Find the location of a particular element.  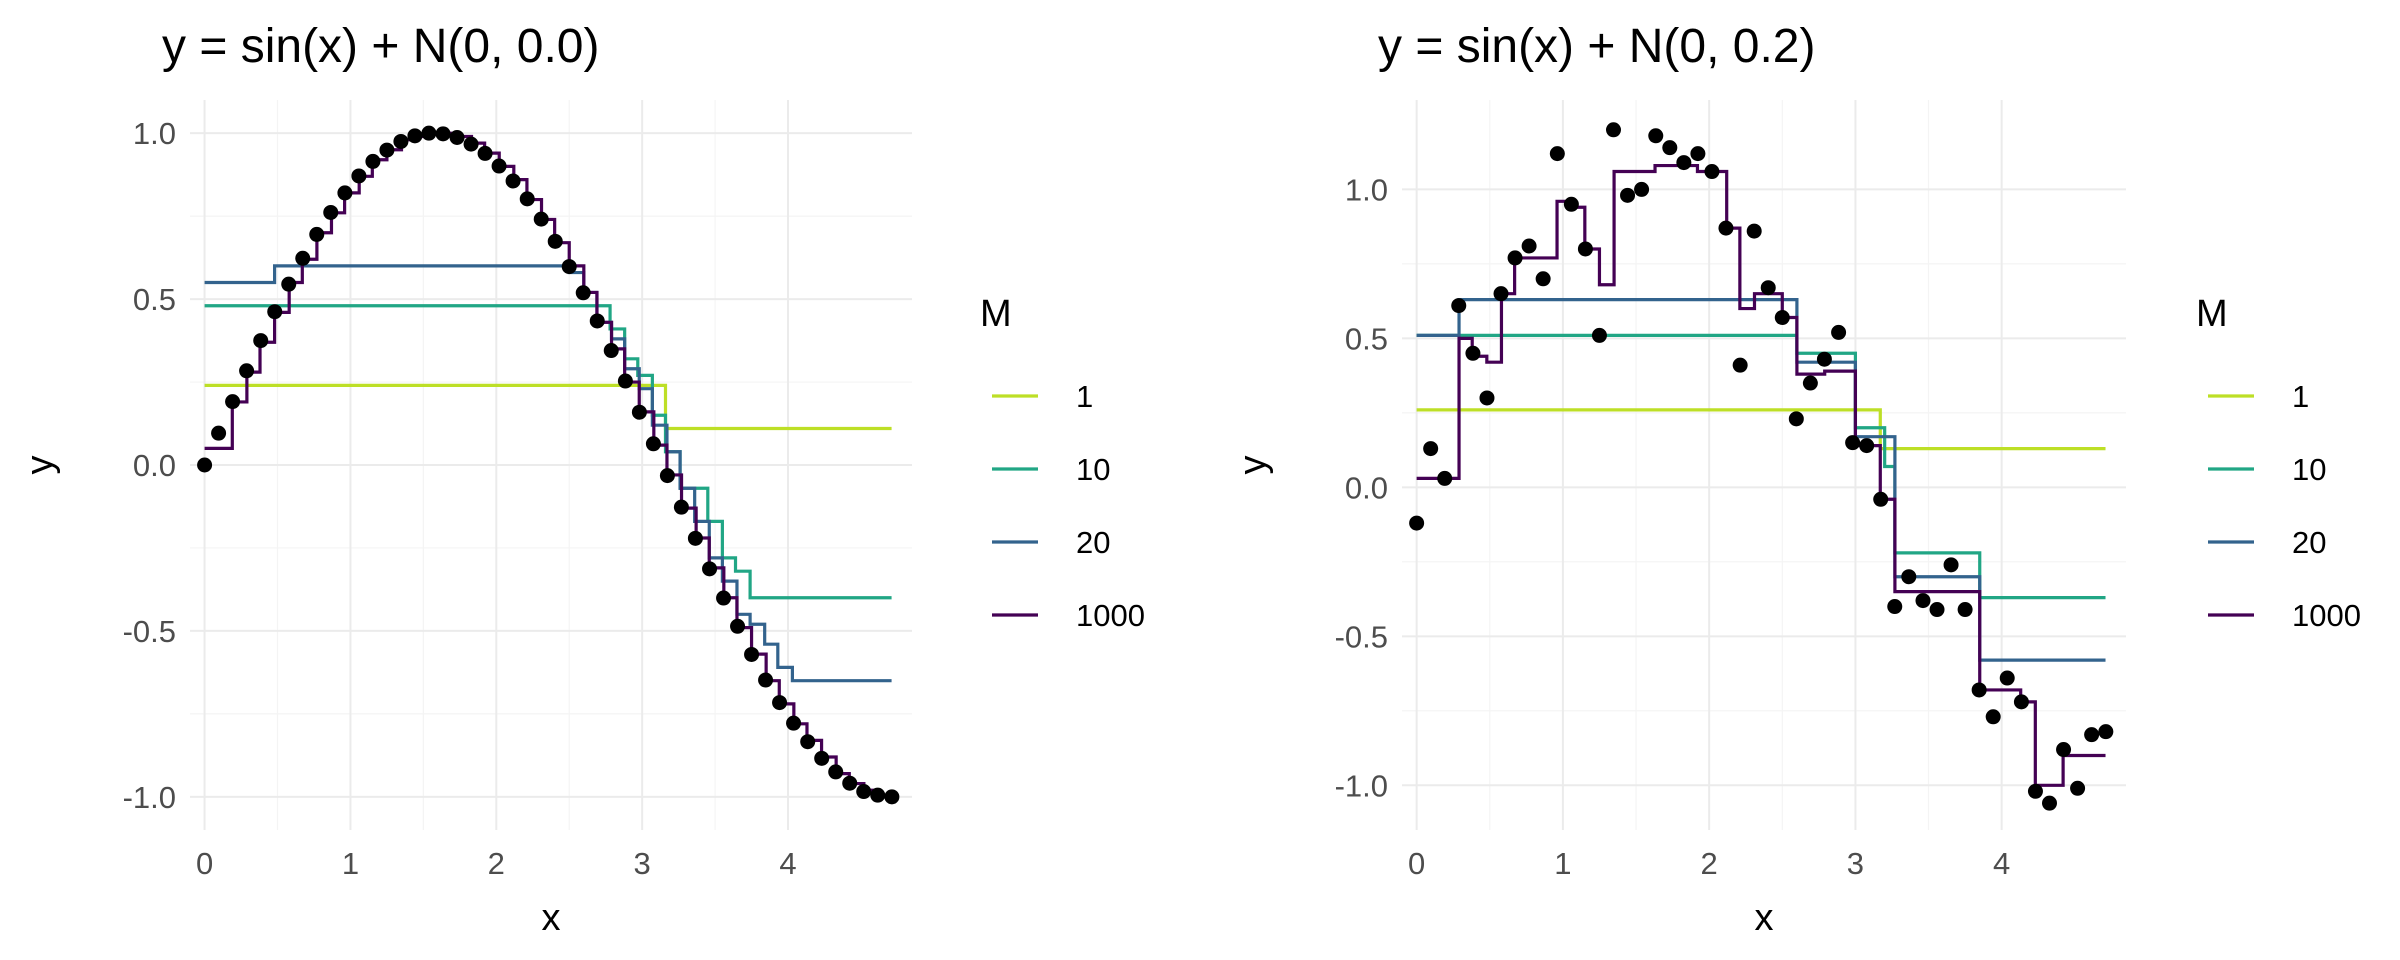

legend-label-M1: 1 is located at coordinates (2300, 396).